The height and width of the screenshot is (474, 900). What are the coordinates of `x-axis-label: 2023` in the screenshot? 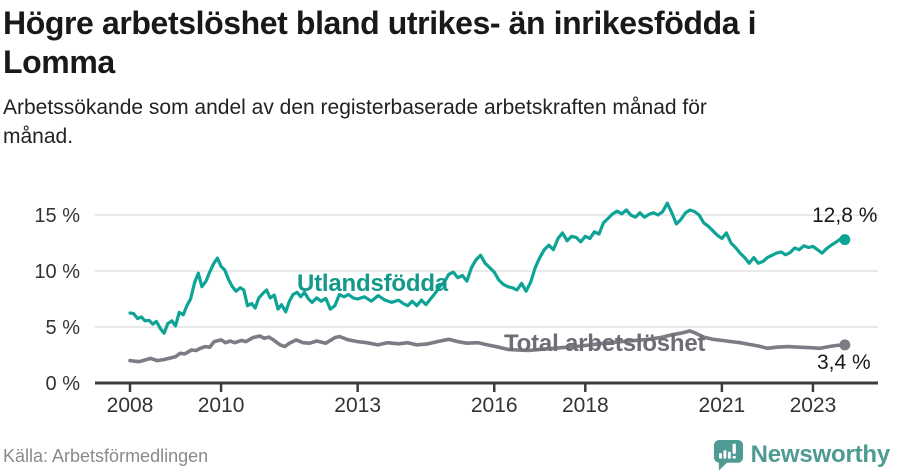 It's located at (813, 405).